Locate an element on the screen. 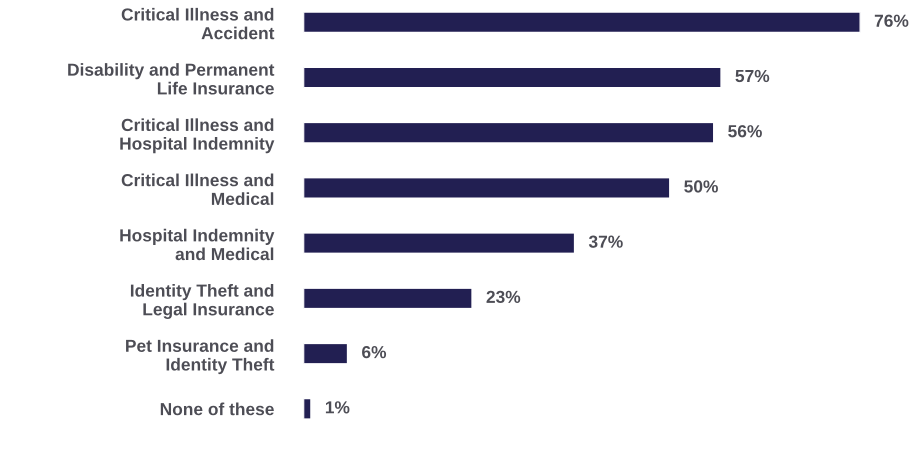 This screenshot has width=920, height=453. data-label: 50% is located at coordinates (701, 186).